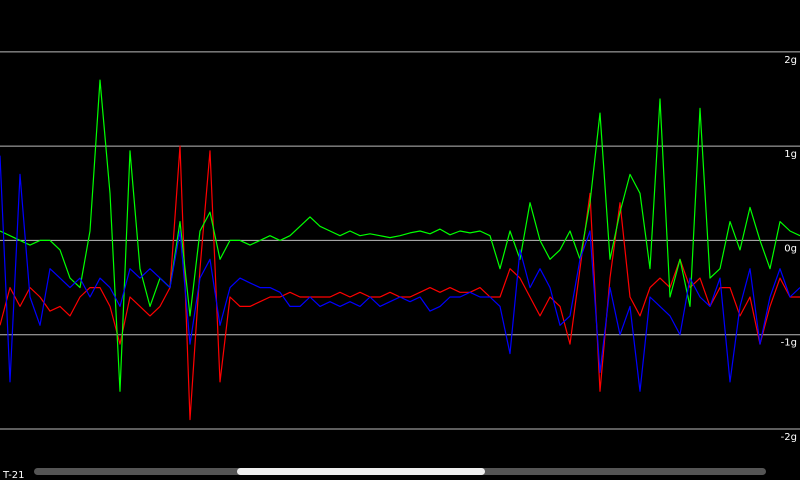  What do you see at coordinates (790, 60) in the screenshot?
I see `y-tick-label: 2g` at bounding box center [790, 60].